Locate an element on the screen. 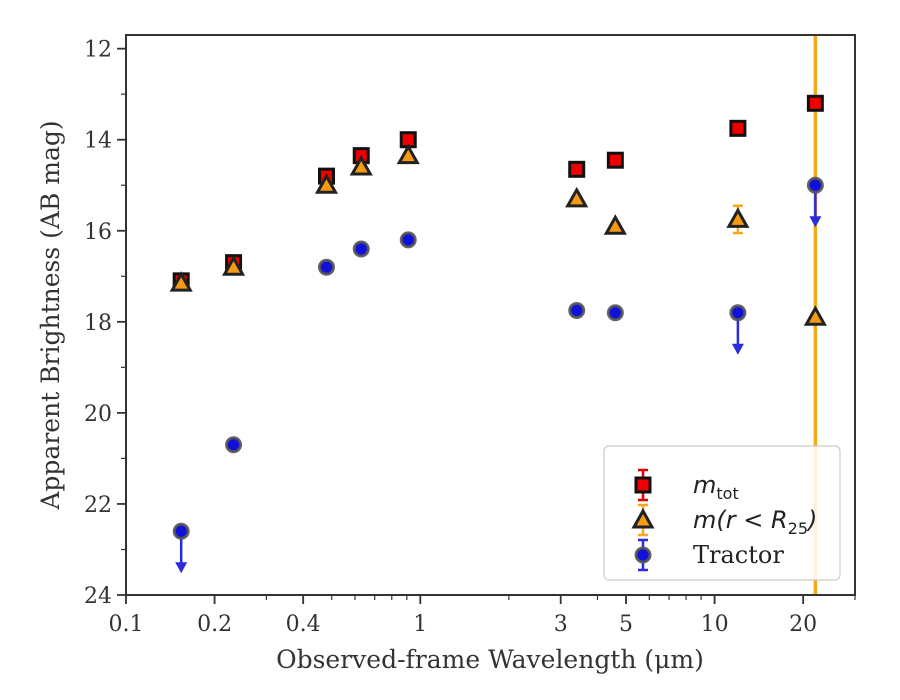 The image size is (900, 700). legend-label: mtot is located at coordinates (716, 487).